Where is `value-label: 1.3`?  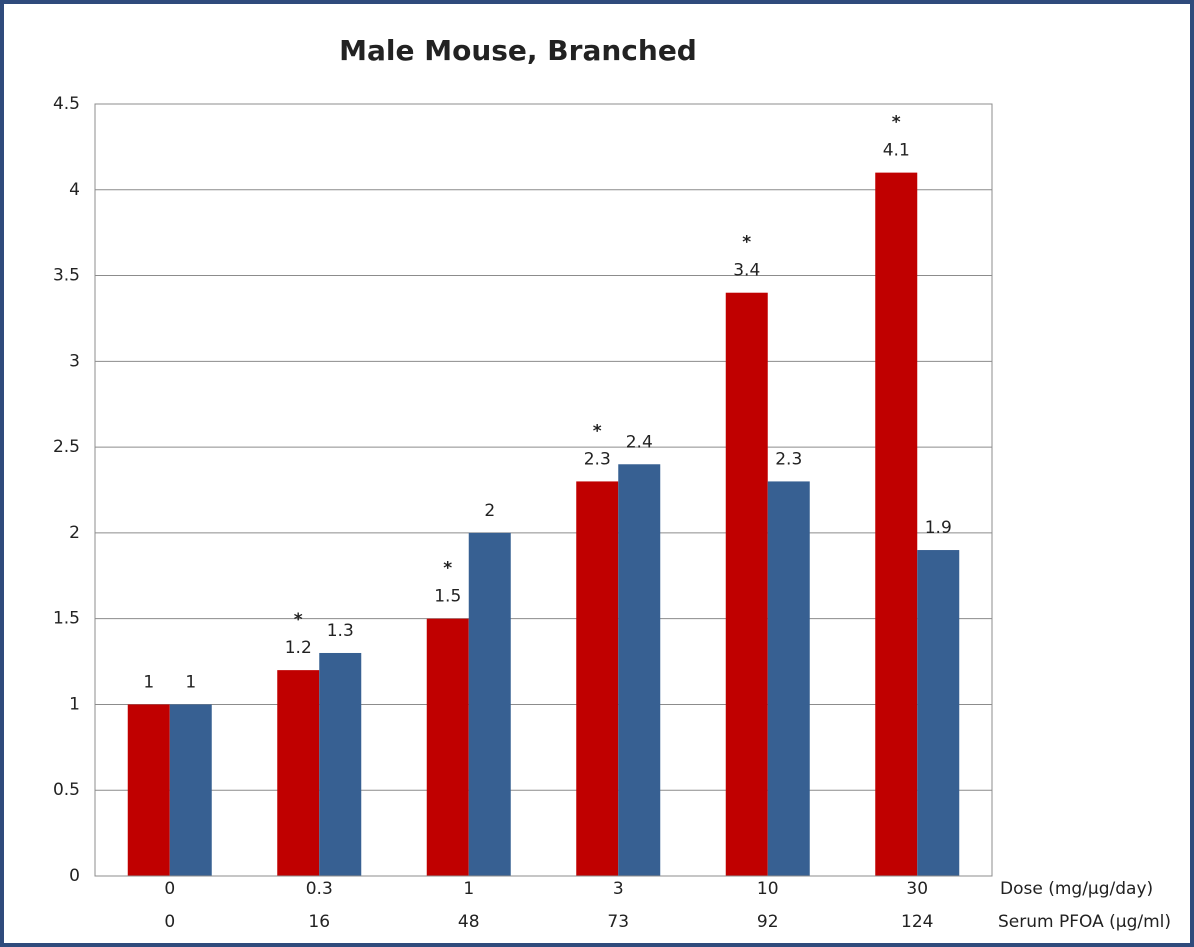
value-label: 1.3 is located at coordinates (340, 631).